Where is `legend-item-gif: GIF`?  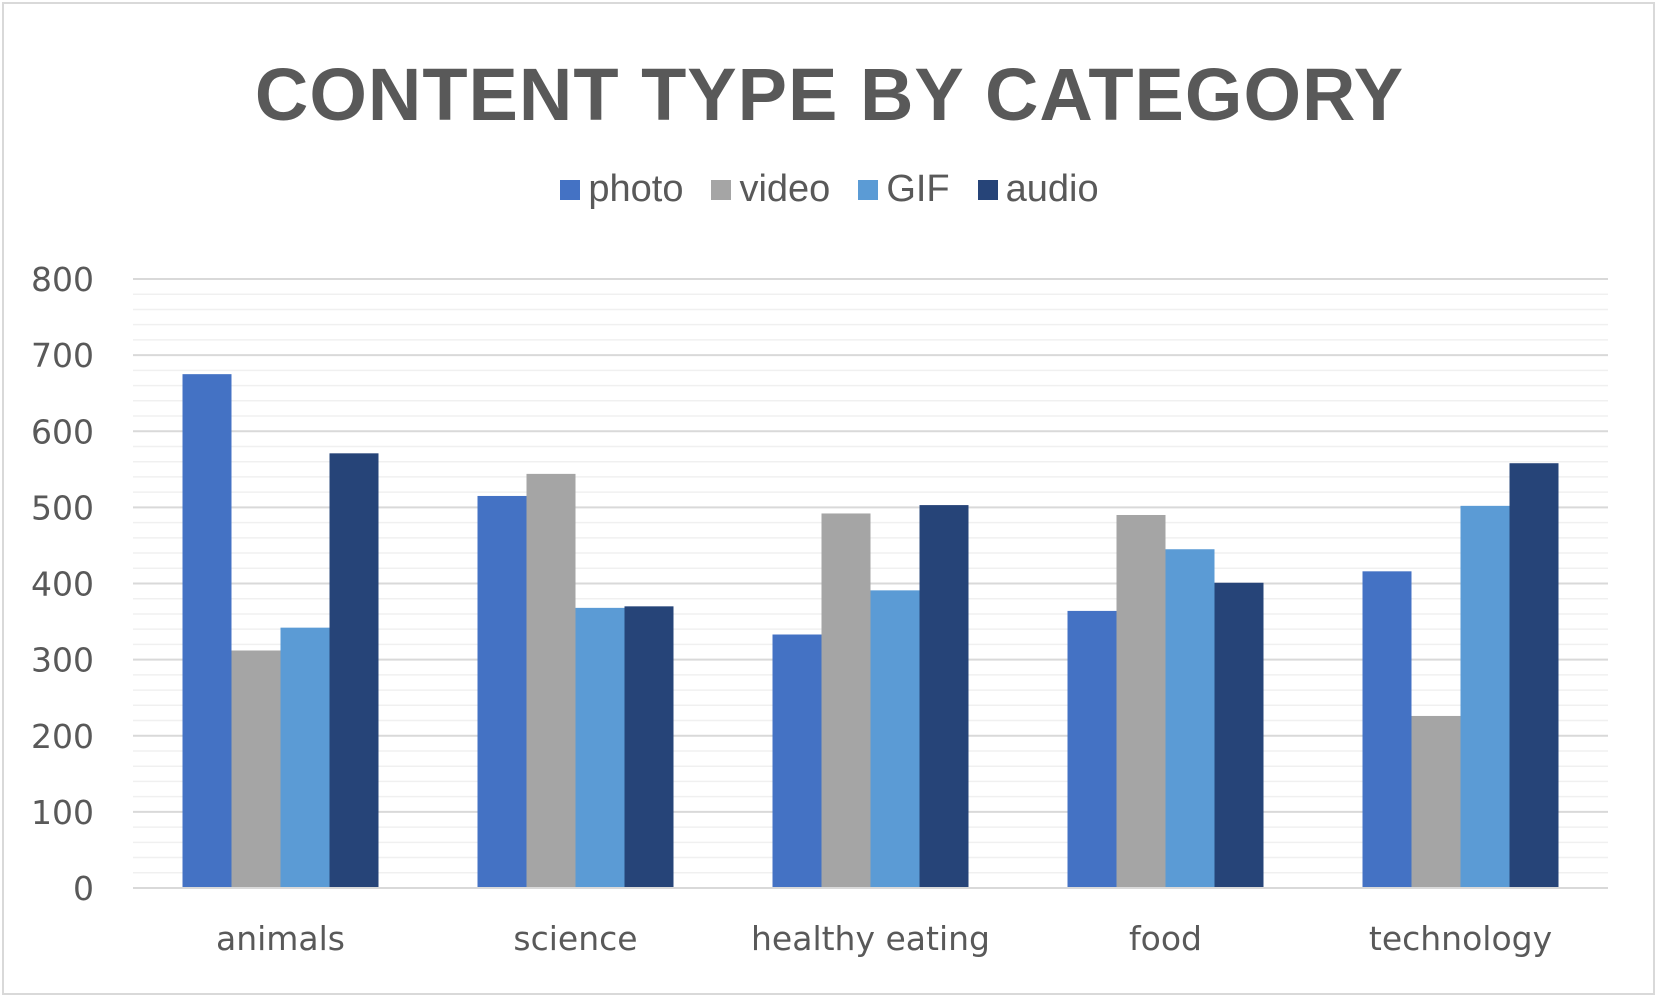
legend-item-gif: GIF is located at coordinates (904, 189).